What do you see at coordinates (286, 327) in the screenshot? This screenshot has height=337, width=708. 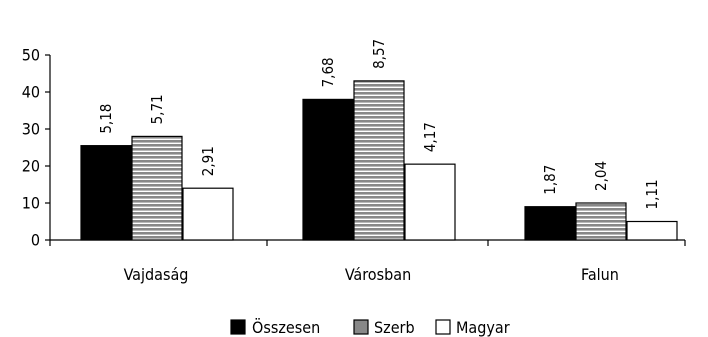 I see `legend-label: Összesen` at bounding box center [286, 327].